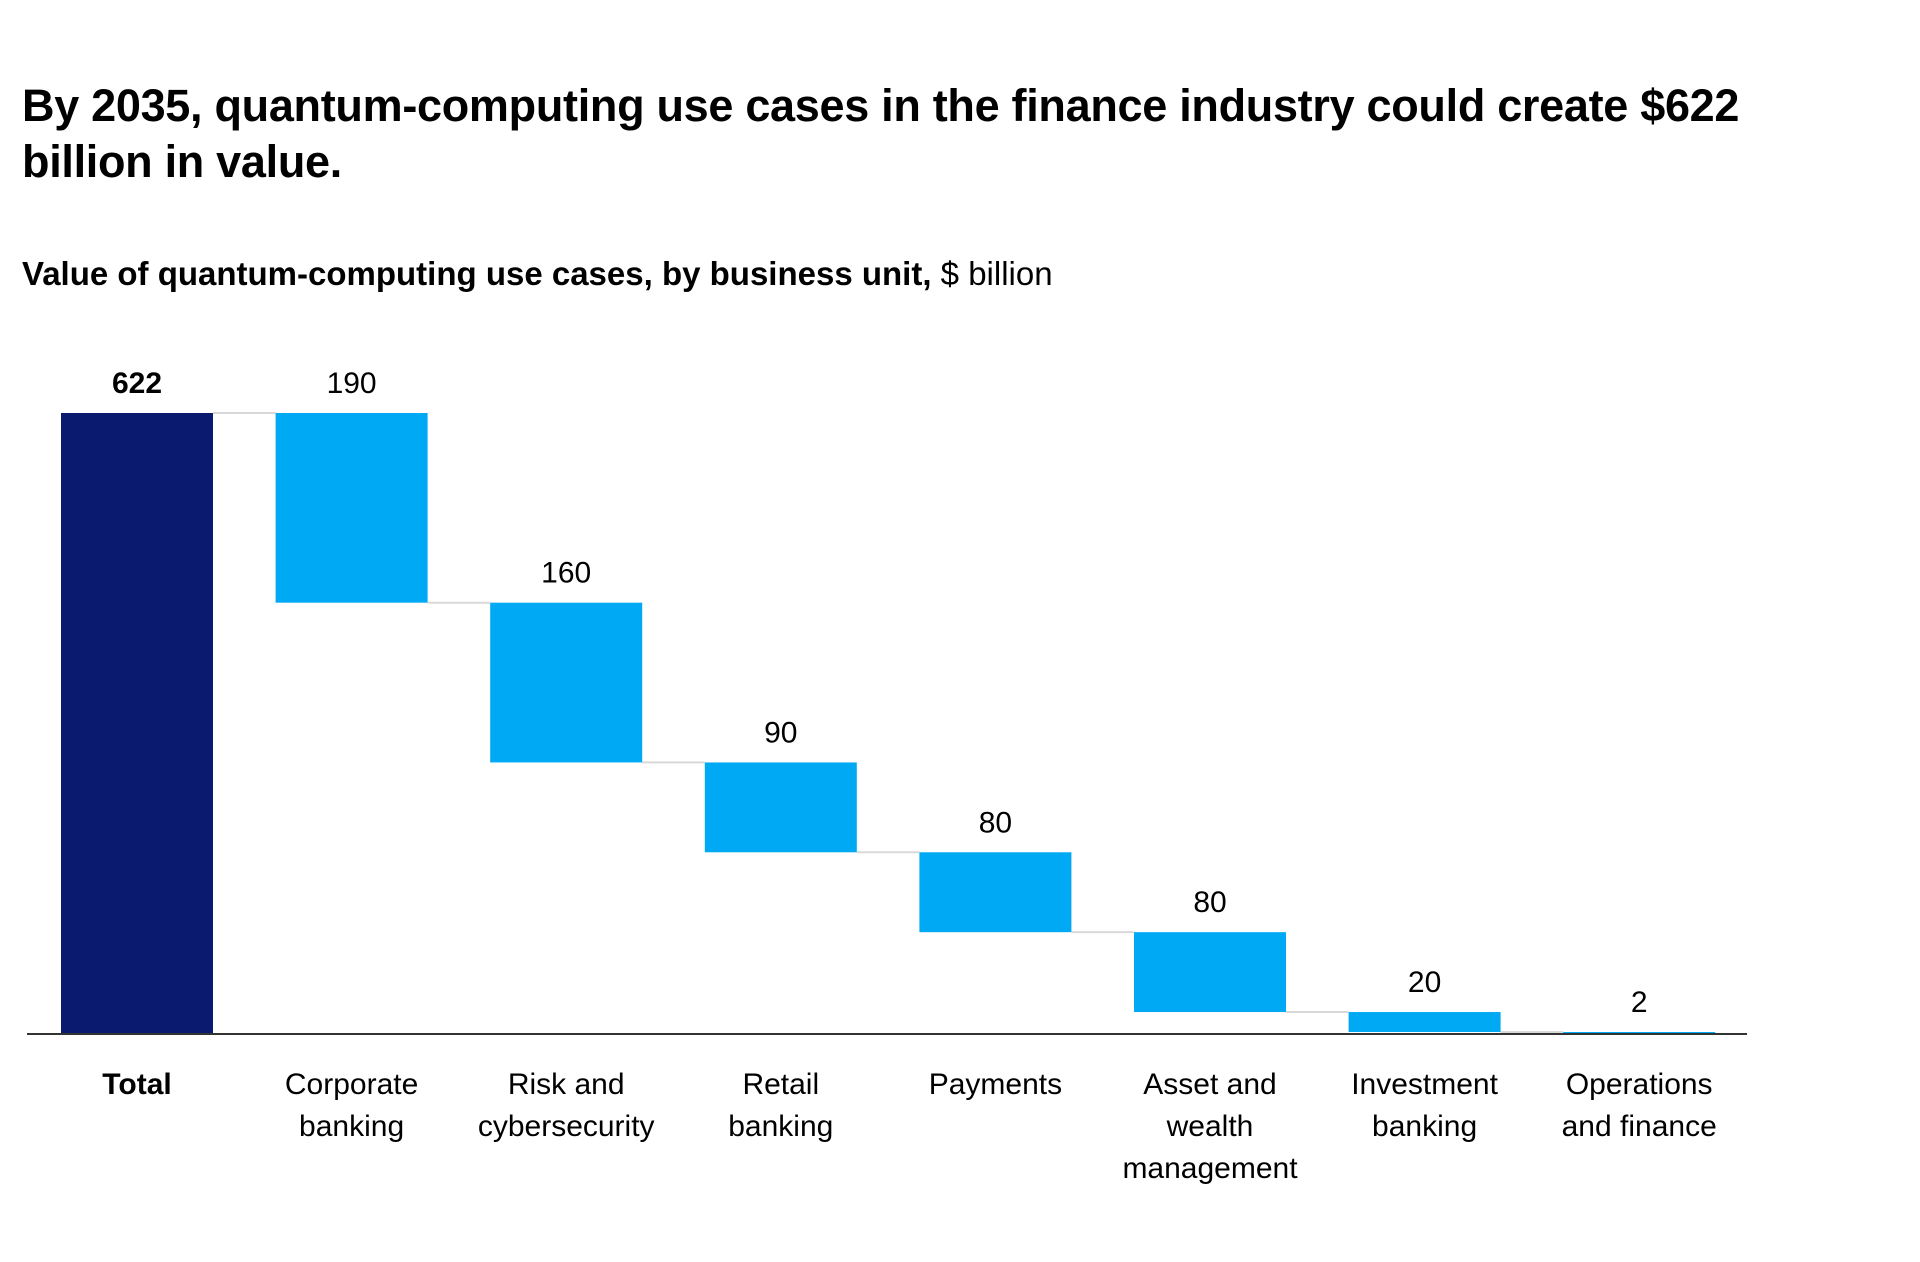 The width and height of the screenshot is (1920, 1262). I want to click on category-label: Corporate banking, so click(351, 1105).